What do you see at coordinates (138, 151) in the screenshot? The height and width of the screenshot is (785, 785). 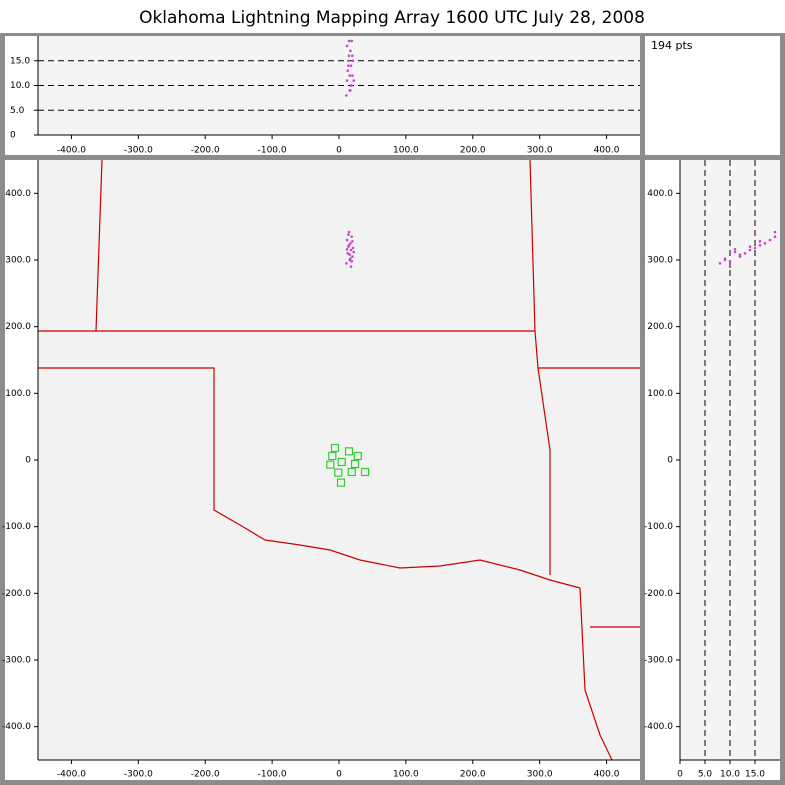 I see `x-tick-label: -300.0` at bounding box center [138, 151].